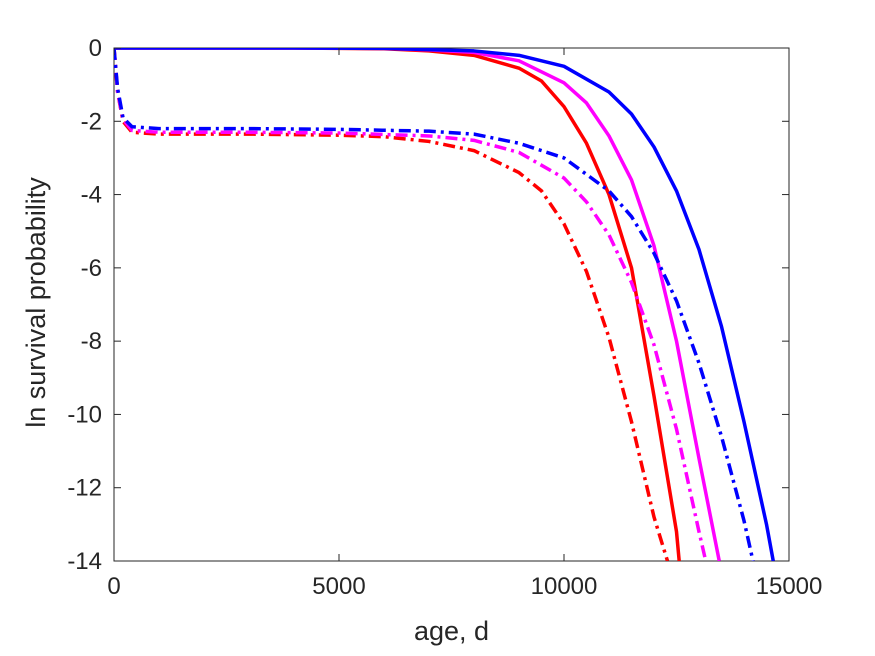 Image resolution: width=875 pixels, height=656 pixels. I want to click on y-tick-label: -8, so click(91, 341).